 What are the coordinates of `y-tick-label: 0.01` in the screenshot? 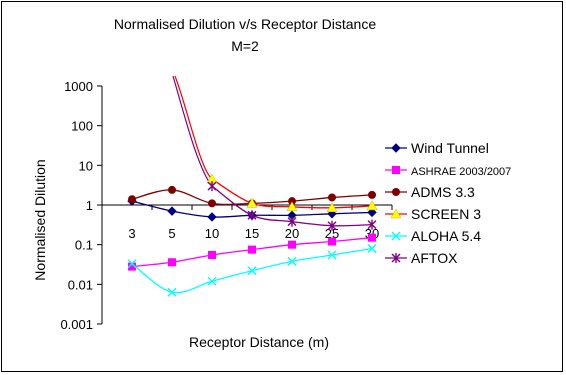 It's located at (80, 284).